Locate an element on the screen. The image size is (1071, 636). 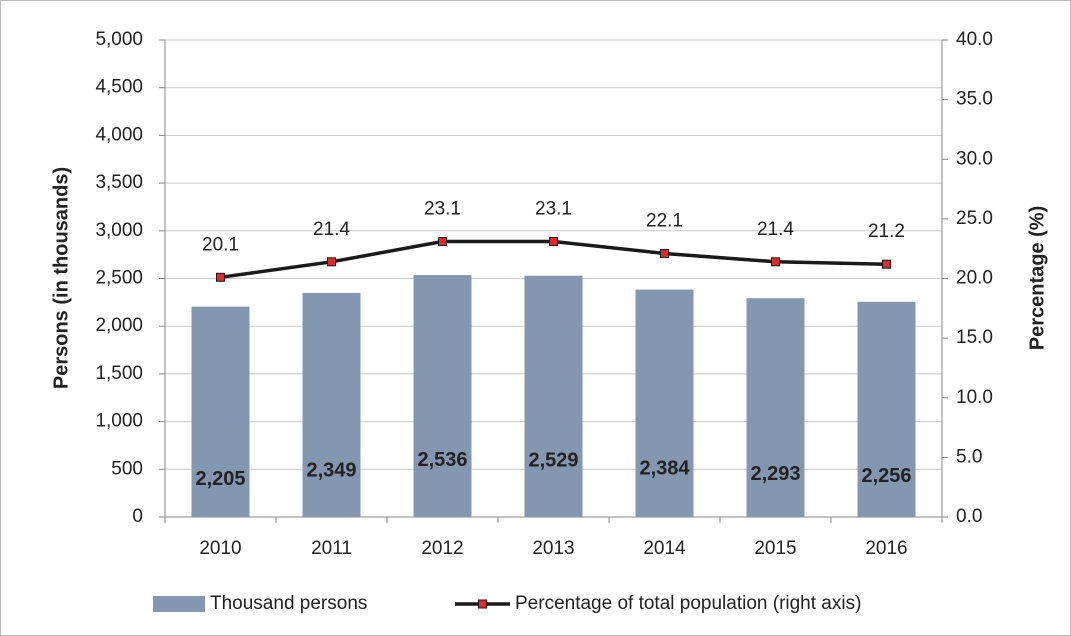
y2-tick-label: 10.0 is located at coordinates (974, 397).